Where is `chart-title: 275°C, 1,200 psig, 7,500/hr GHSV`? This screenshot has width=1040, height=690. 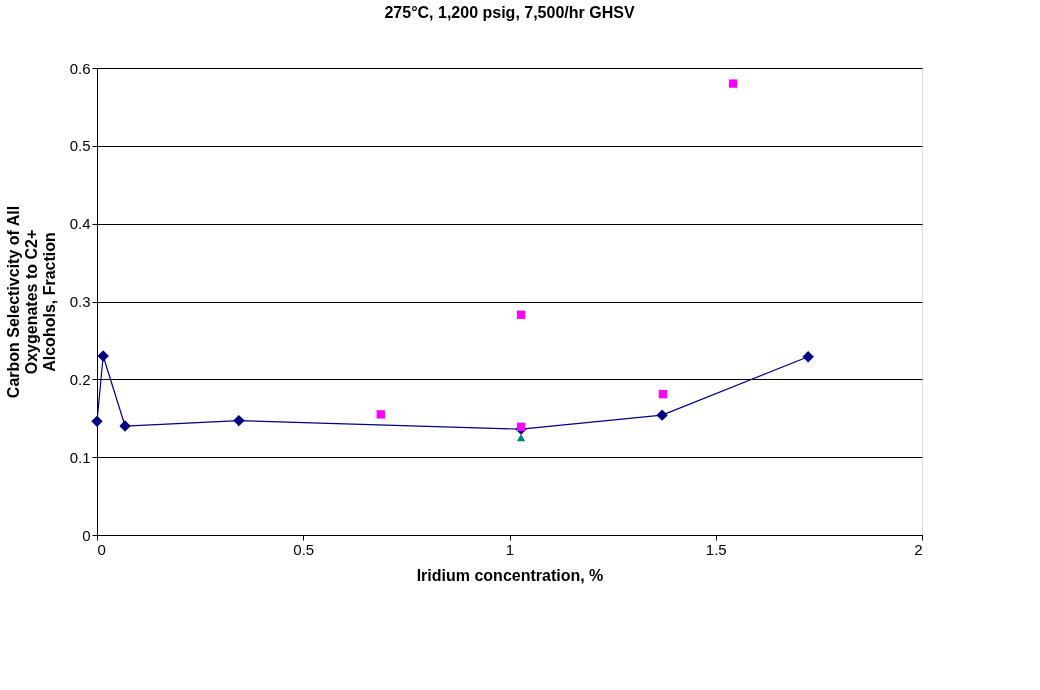
chart-title: 275°C, 1,200 psig, 7,500/hr GHSV is located at coordinates (509, 12).